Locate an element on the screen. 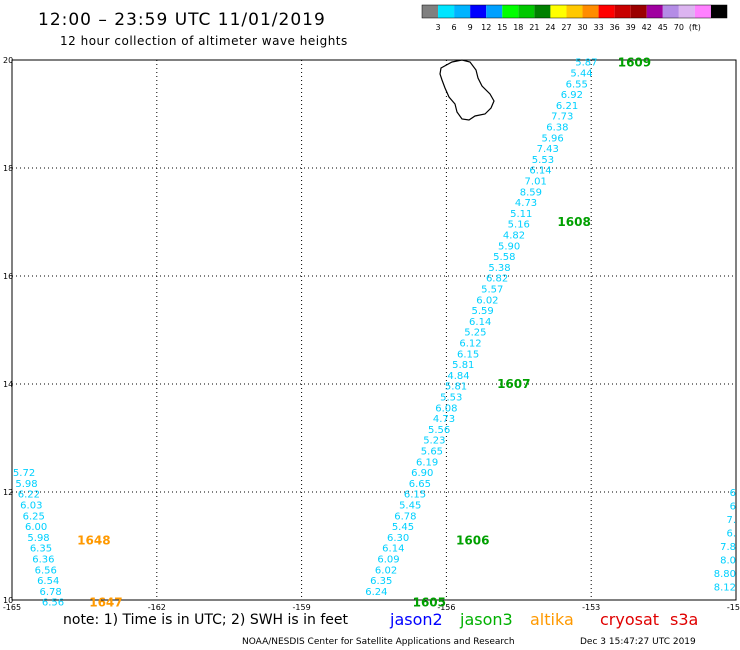 This screenshot has width=740, height=650. swh-value: 6.12 is located at coordinates (470, 344).